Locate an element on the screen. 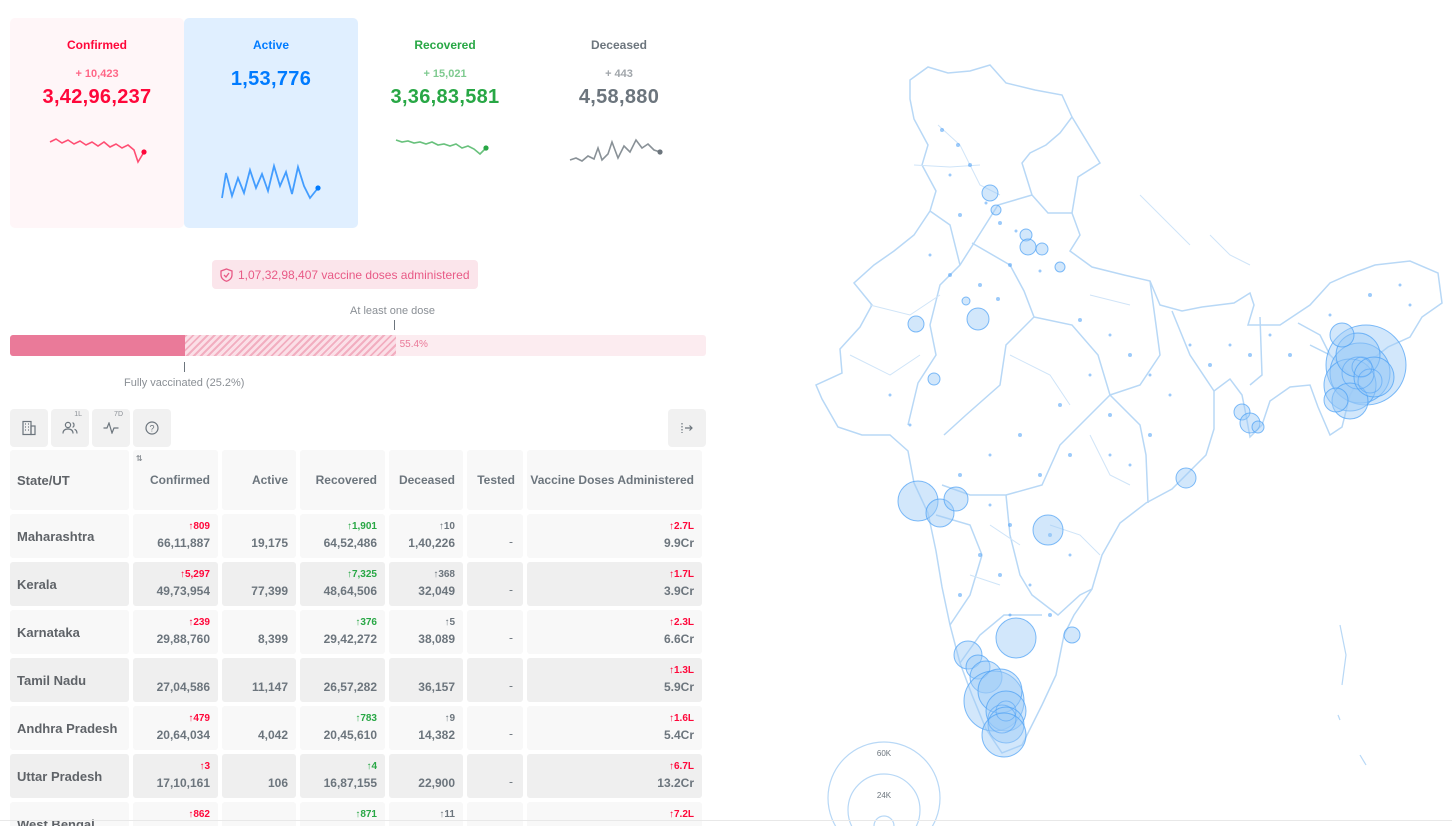  delta-value: ↑871 is located at coordinates (366, 814).